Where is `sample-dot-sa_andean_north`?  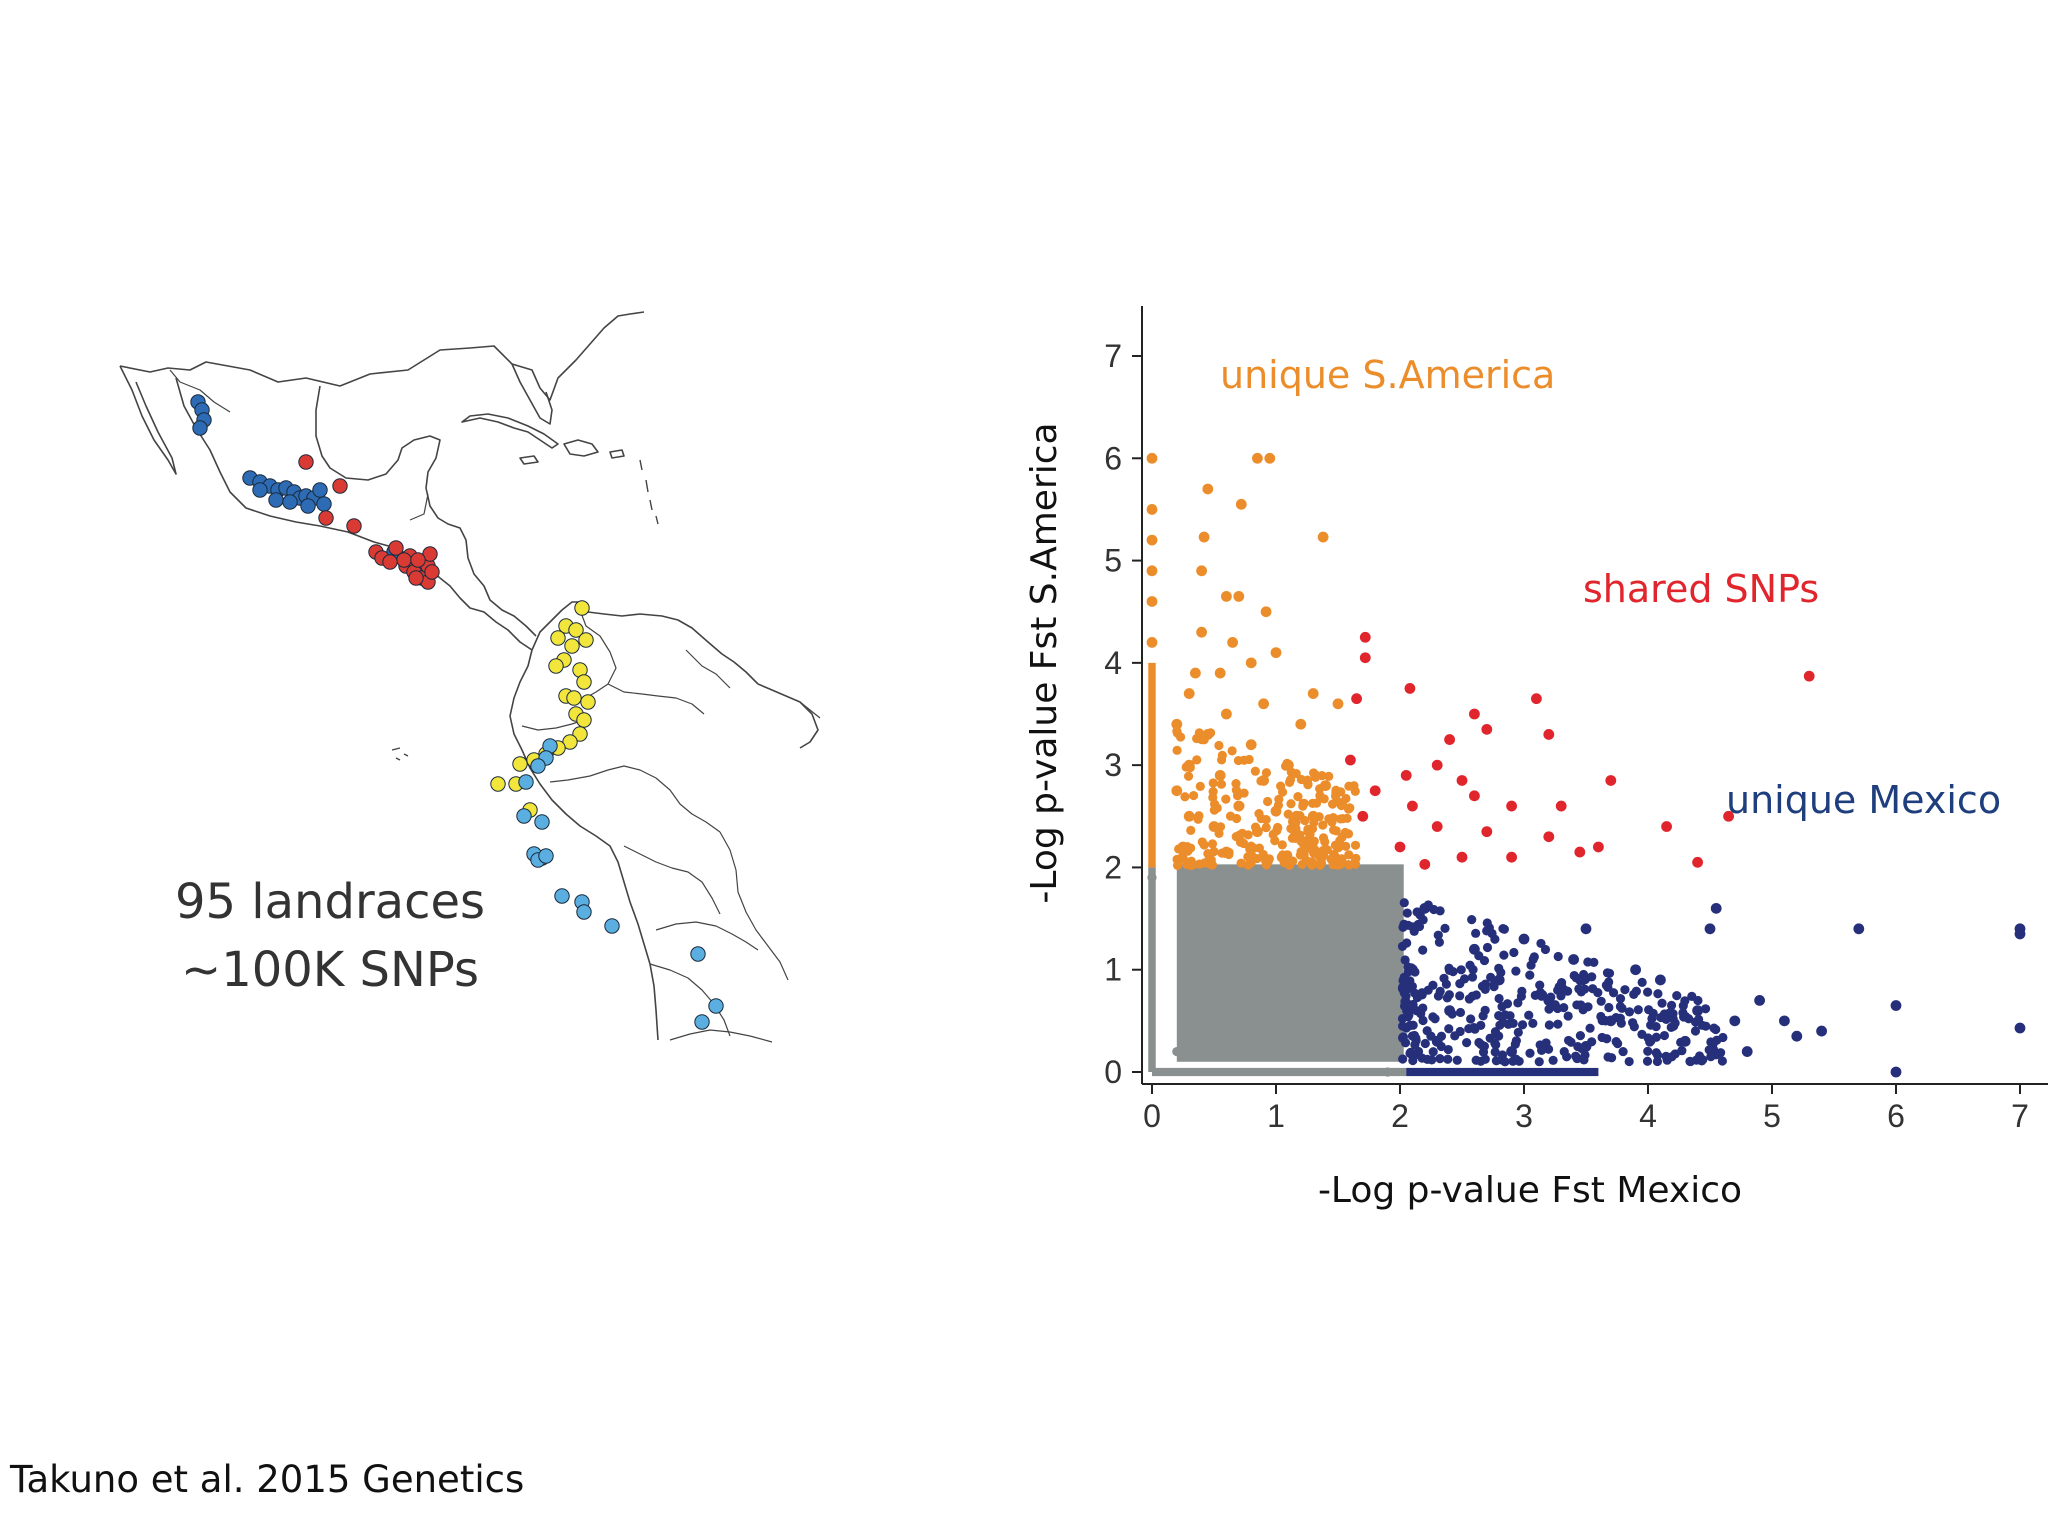 sample-dot-sa_andean_north is located at coordinates (572, 646).